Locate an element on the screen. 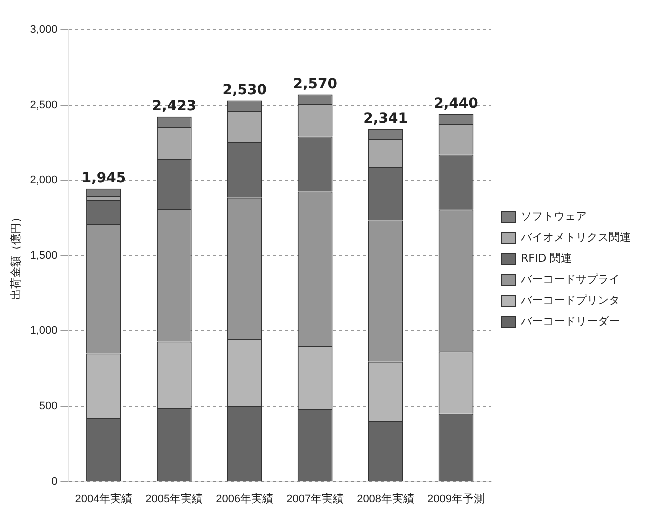 This screenshot has height=515, width=651. y-tick-label: 2,500 is located at coordinates (44, 105).